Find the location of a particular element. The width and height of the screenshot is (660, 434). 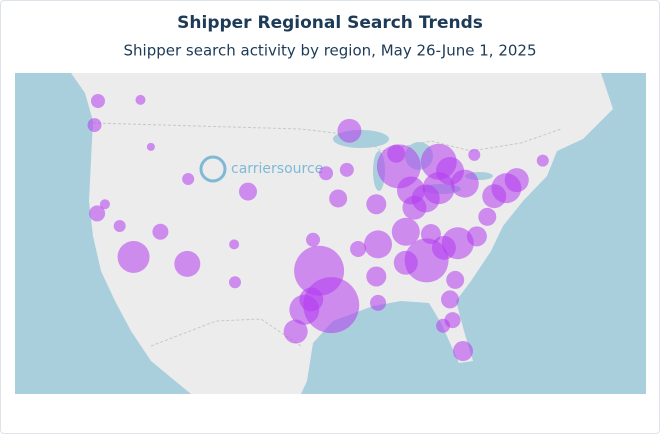

logo: carriersource is located at coordinates (277, 169).